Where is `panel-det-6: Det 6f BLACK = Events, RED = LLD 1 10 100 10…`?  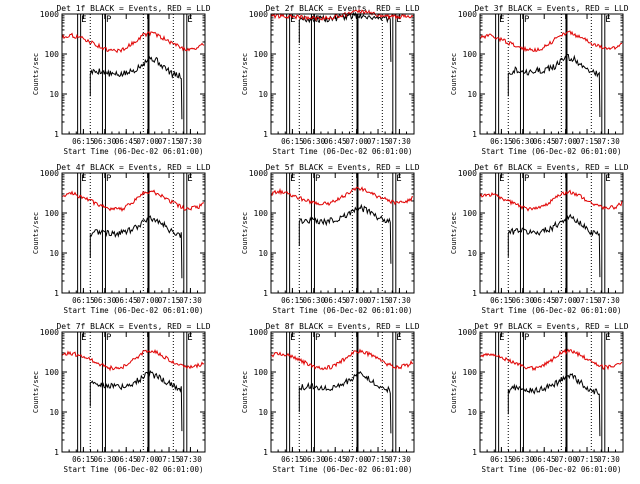
panel-det-6: Det 6f BLACK = Events, RED = LLD 1 10 100 10… is located at coordinates (539, 239).